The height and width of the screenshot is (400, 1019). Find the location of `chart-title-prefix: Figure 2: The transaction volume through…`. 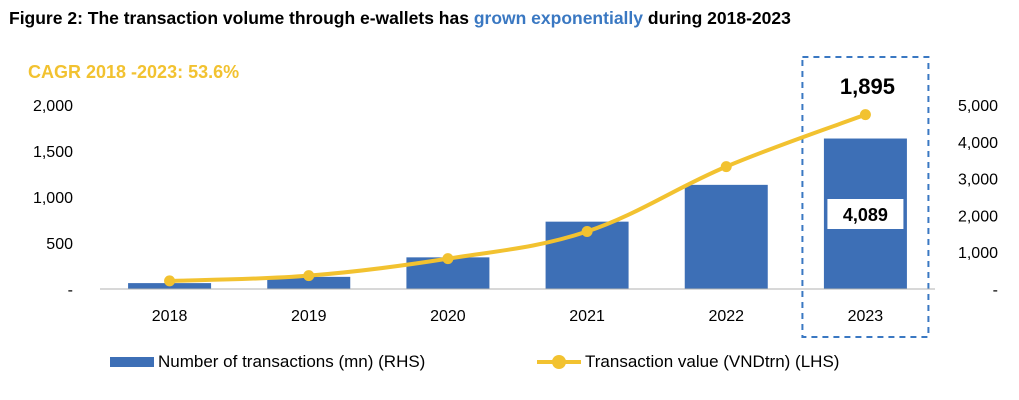

chart-title-prefix: Figure 2: The transaction volume through… is located at coordinates (241, 18).